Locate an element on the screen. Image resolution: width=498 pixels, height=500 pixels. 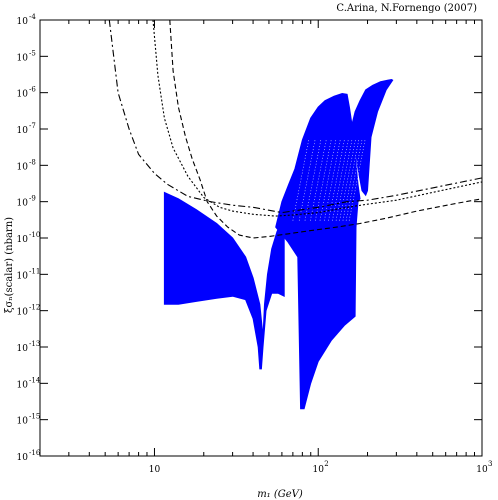
y-tick-exponent: -12 is located at coordinates (34, 308).